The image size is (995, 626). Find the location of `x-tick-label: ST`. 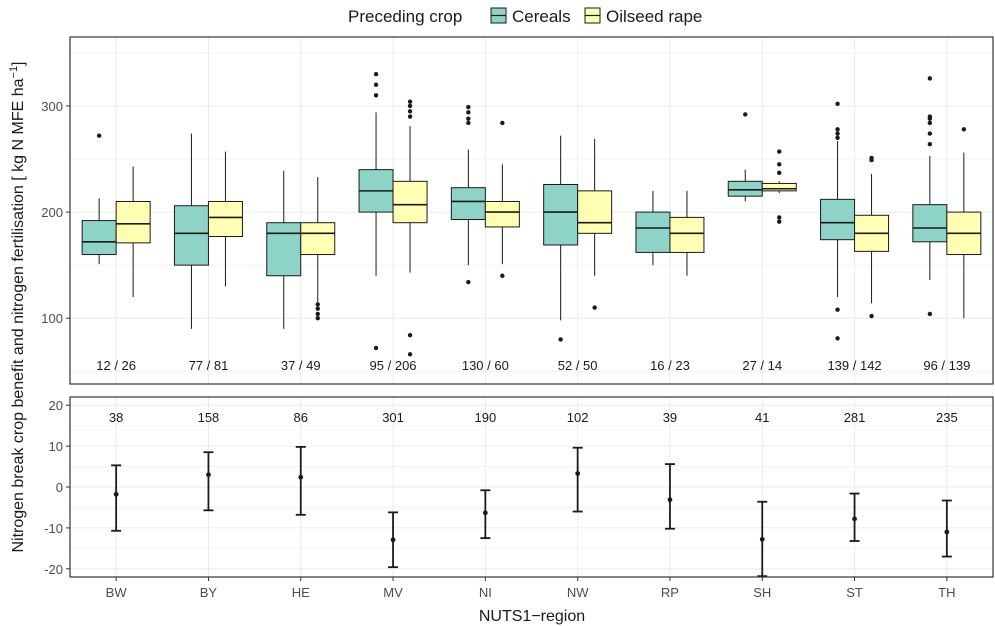

x-tick-label: ST is located at coordinates (854, 592).